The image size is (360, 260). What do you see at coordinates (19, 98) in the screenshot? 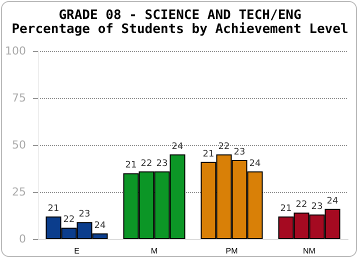
I see `y-tick-label: 75` at bounding box center [19, 98].